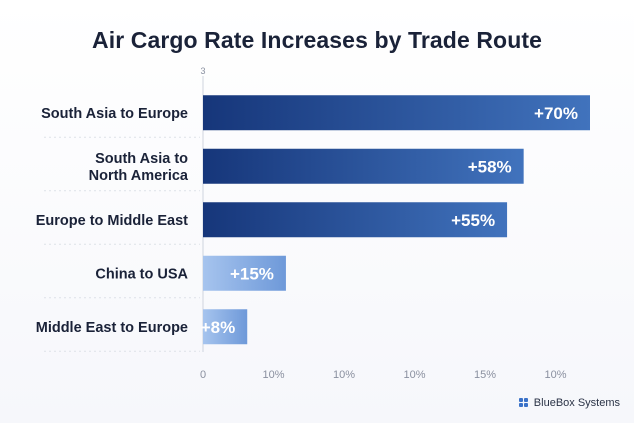 The width and height of the screenshot is (634, 423). I want to click on bar-value-label: +8%, so click(218, 327).